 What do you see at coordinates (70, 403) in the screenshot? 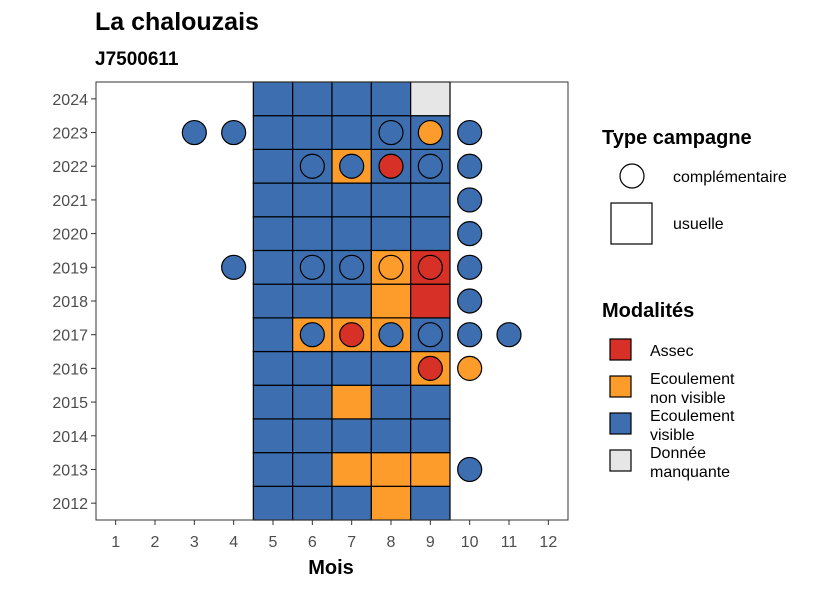
I see `y-tick-label: 2015` at bounding box center [70, 403].